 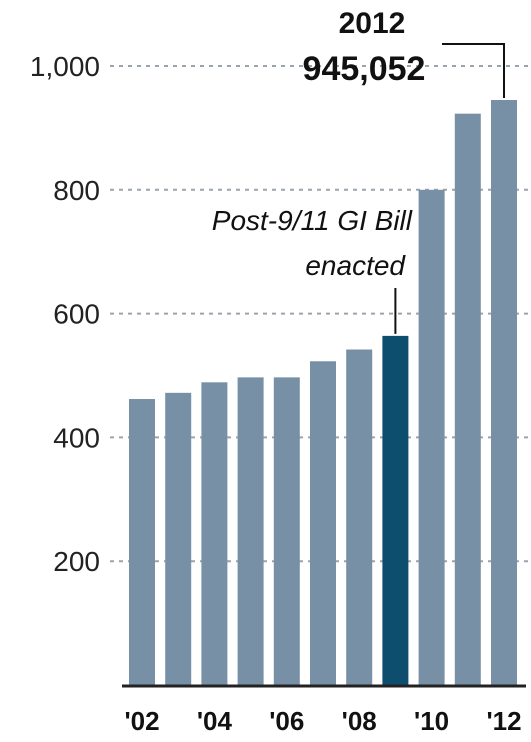 What do you see at coordinates (372, 23) in the screenshot?
I see `peak-year-label: 2012` at bounding box center [372, 23].